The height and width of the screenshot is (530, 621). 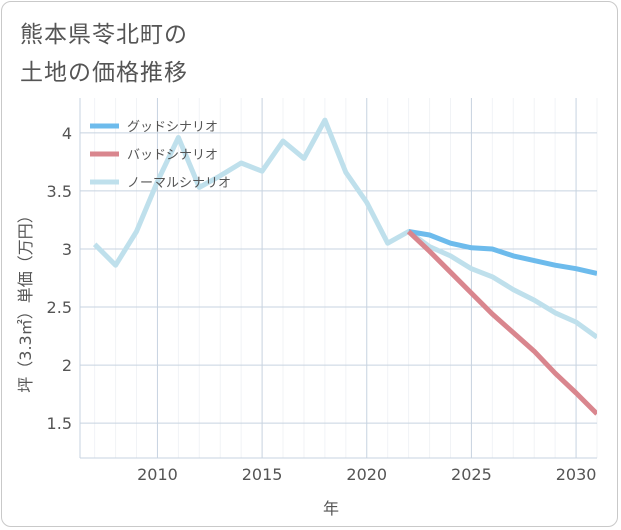 I want to click on y-tick-label: 3, so click(x=67, y=249).